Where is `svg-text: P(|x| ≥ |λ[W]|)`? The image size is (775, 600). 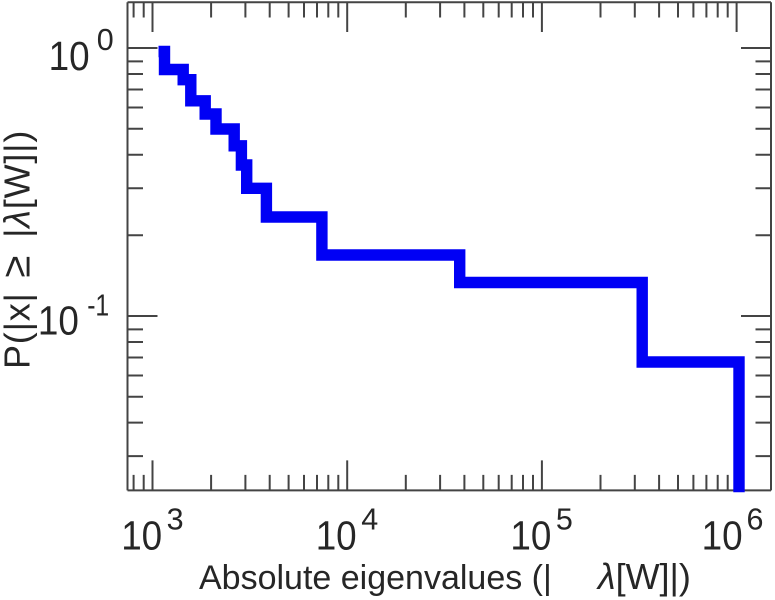 svg-text: P(|x| ≥ |λ[W]|) is located at coordinates (19, 249).